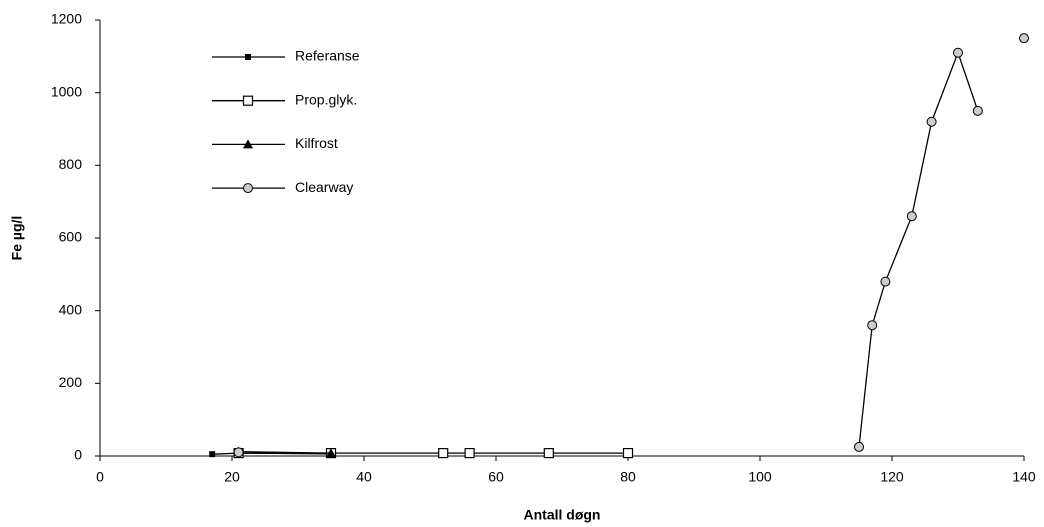  What do you see at coordinates (71, 382) in the screenshot?
I see `y-tick-label: 200` at bounding box center [71, 382].